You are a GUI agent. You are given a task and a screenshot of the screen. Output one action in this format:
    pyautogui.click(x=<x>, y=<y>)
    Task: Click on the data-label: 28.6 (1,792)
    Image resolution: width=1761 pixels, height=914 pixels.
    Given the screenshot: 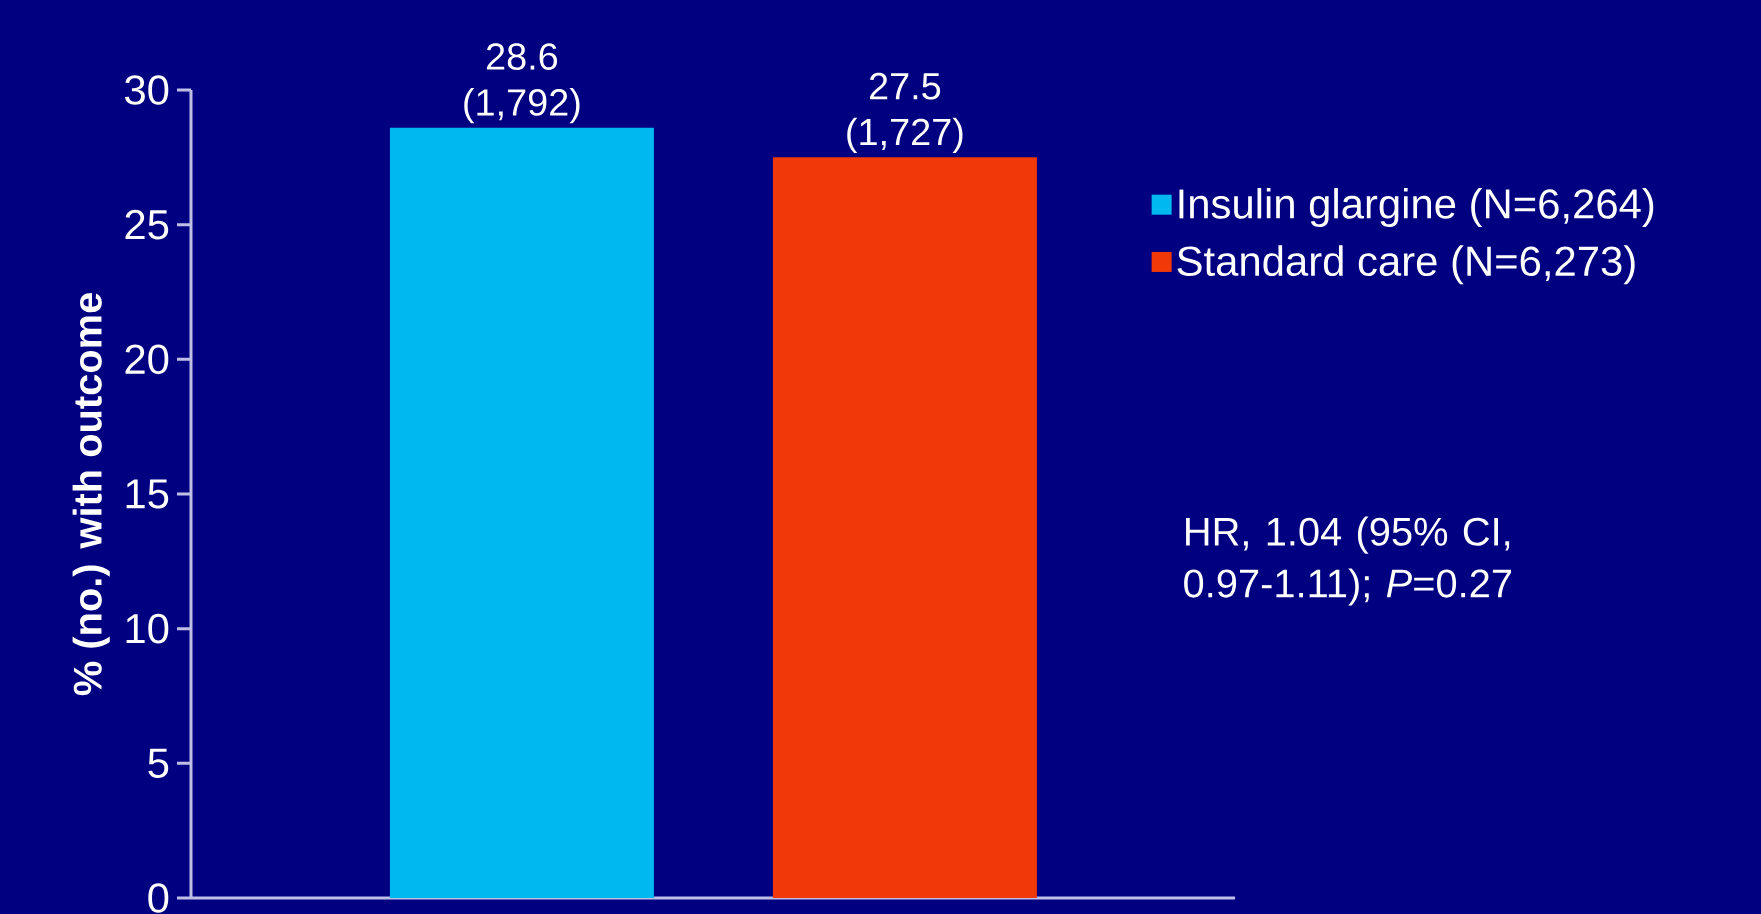 What is the action you would take?
    pyautogui.click(x=522, y=83)
    